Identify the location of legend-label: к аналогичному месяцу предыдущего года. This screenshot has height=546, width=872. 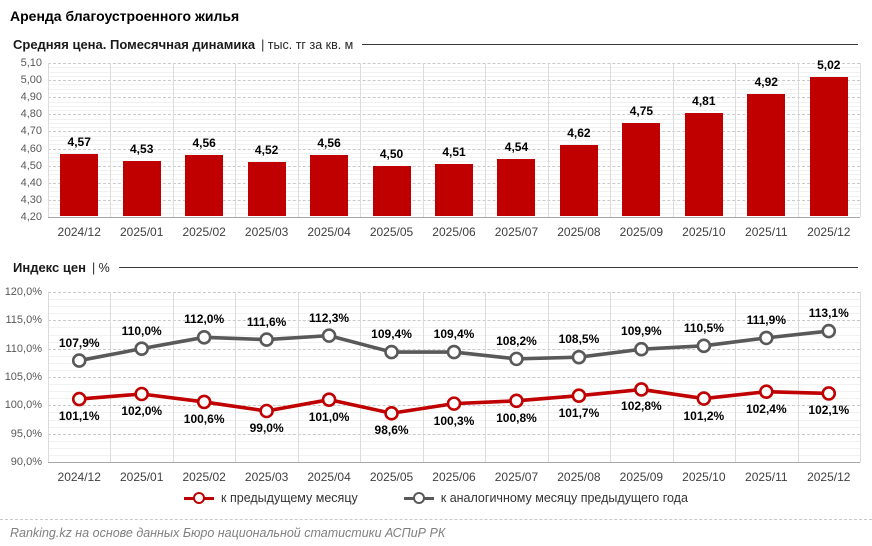
(564, 498).